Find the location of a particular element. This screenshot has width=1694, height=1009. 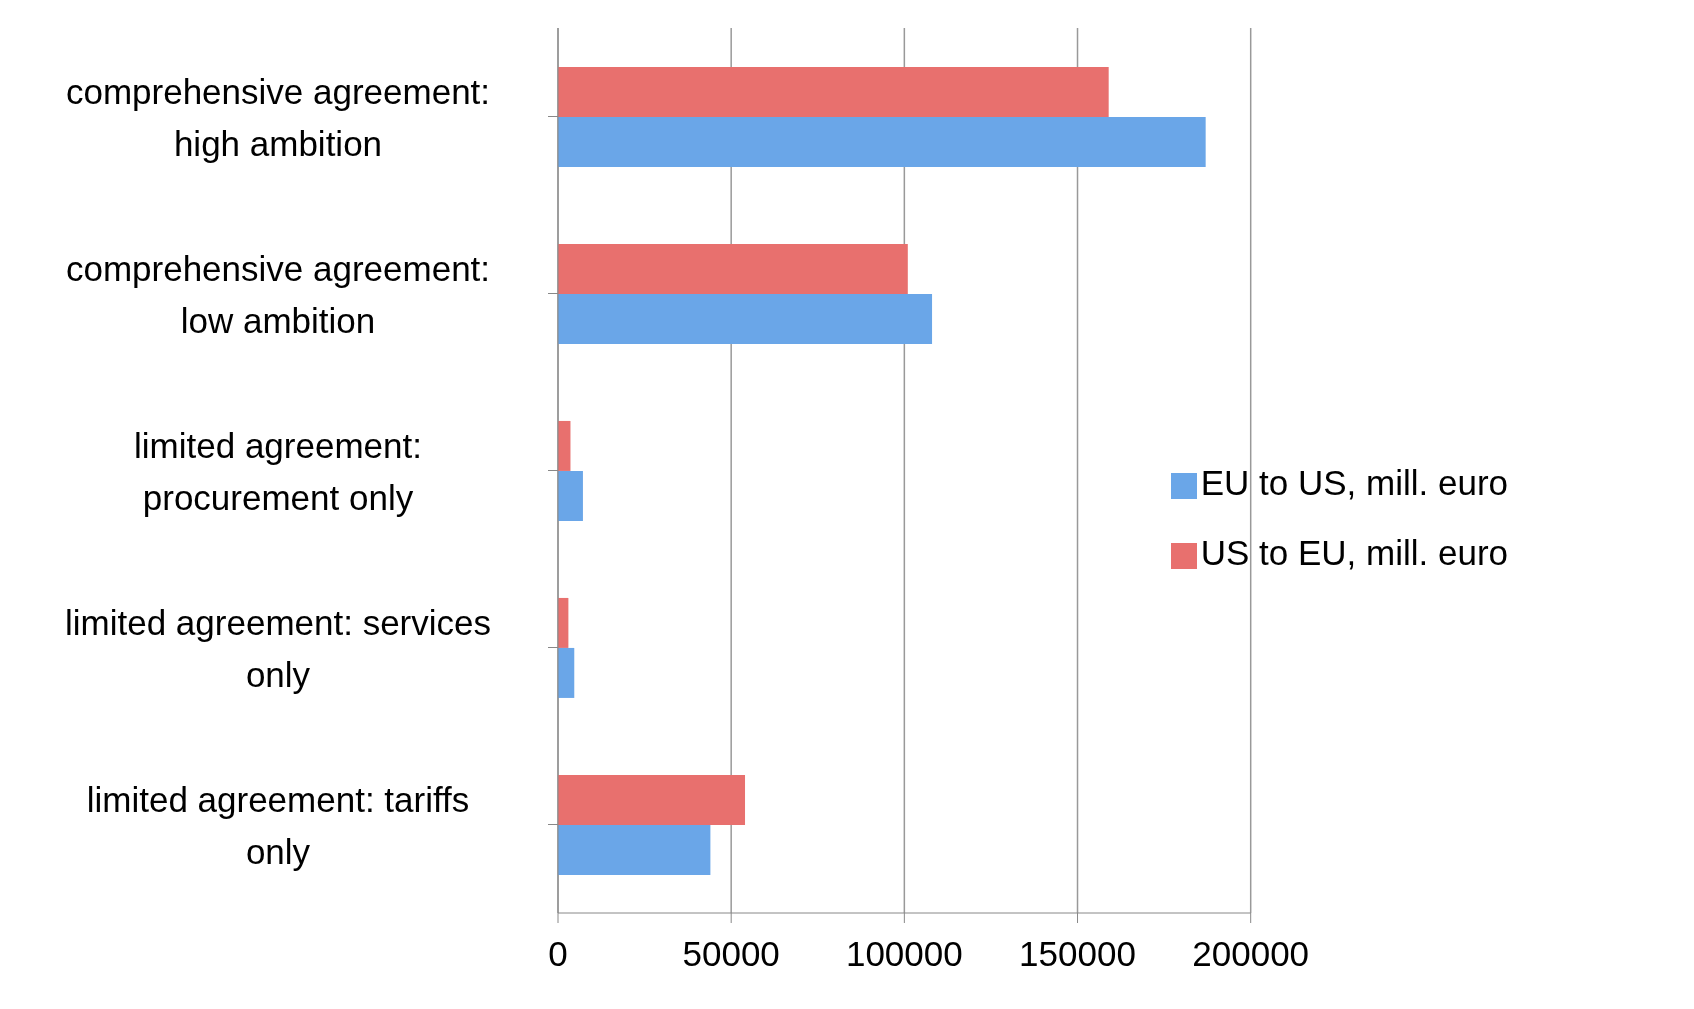

y-tick-label: limited agreement: tariffs only is located at coordinates (278, 824).